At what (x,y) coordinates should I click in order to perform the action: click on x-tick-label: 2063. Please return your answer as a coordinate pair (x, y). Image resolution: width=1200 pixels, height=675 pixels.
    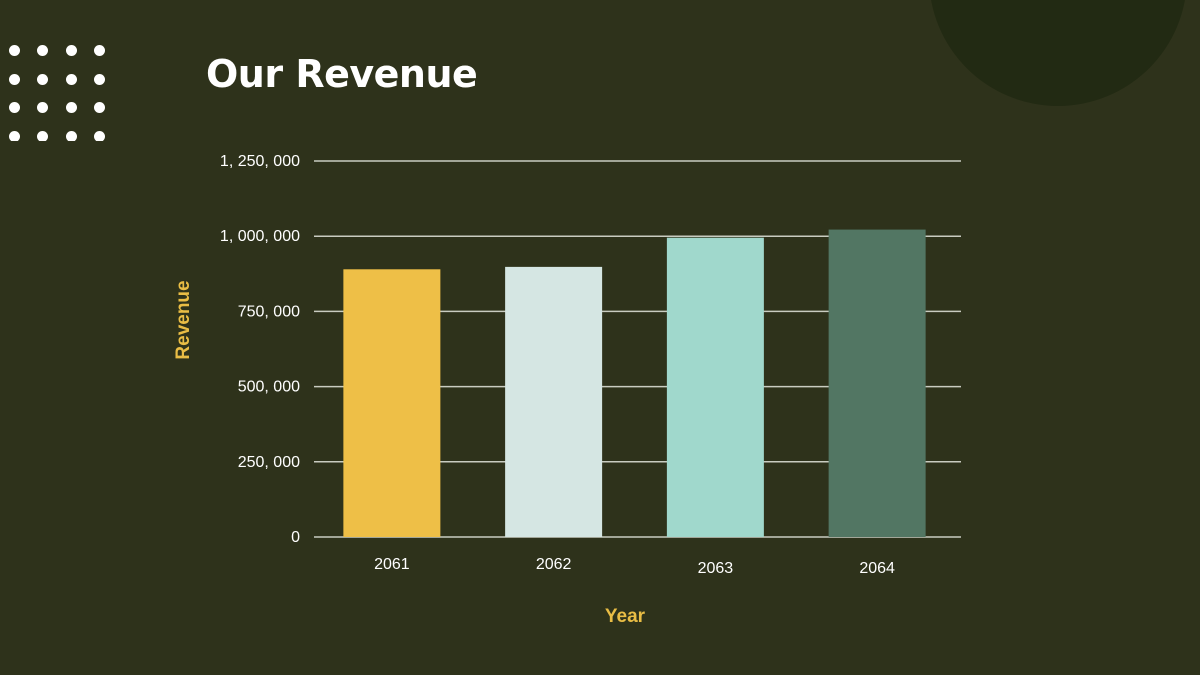
    Looking at the image, I should click on (716, 568).